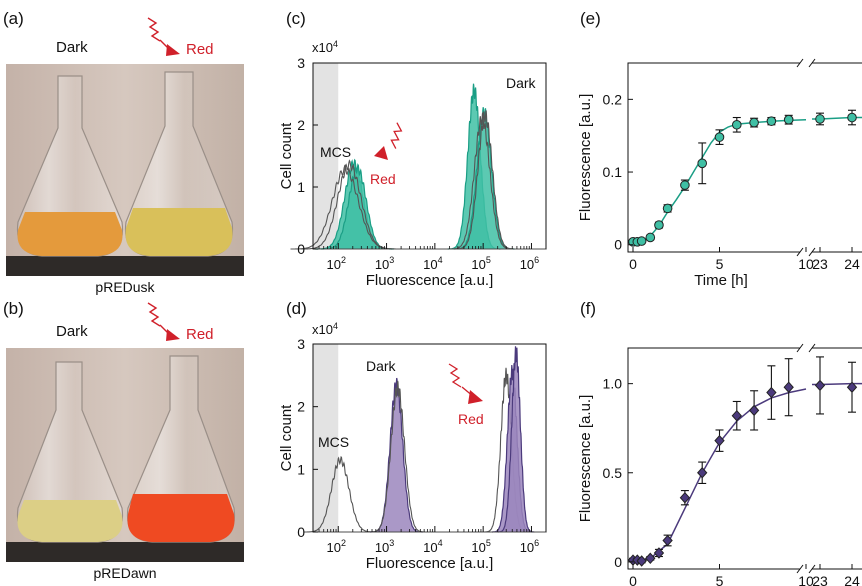 The image size is (862, 586). What do you see at coordinates (173, 335) in the screenshot?
I see `panel-b-light-arrowhead` at bounding box center [173, 335].